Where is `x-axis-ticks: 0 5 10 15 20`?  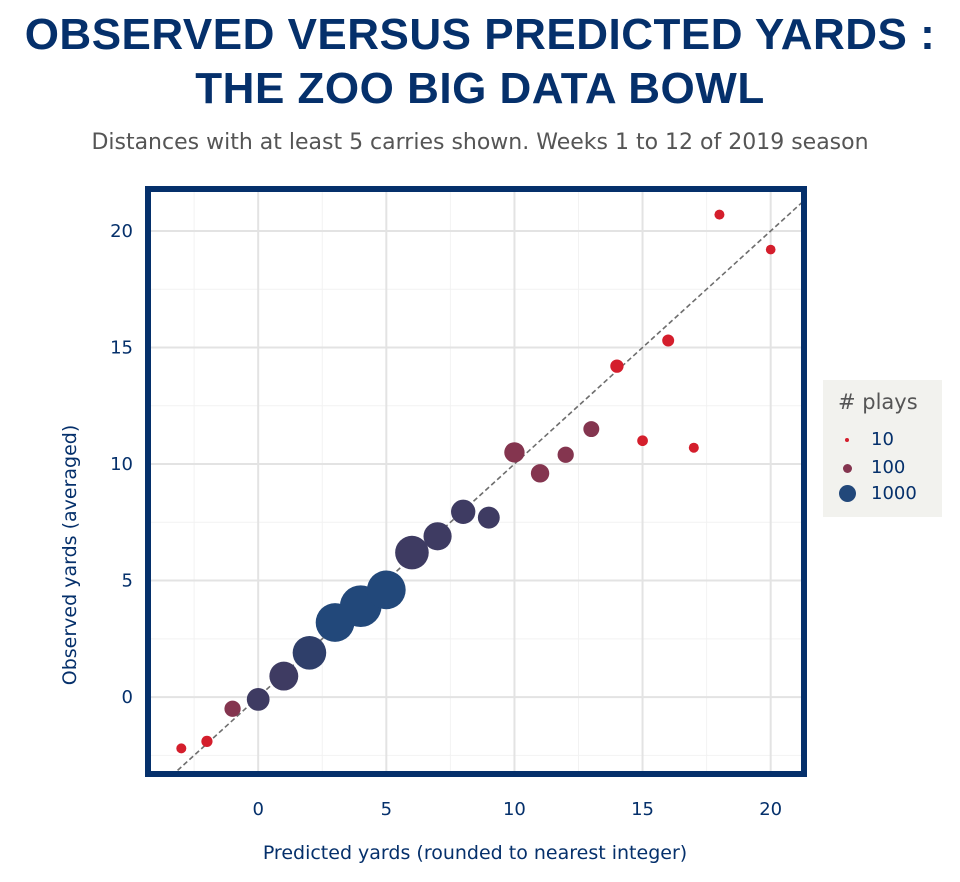
x-axis-ticks: 0 5 10 15 20 is located at coordinates (517, 809).